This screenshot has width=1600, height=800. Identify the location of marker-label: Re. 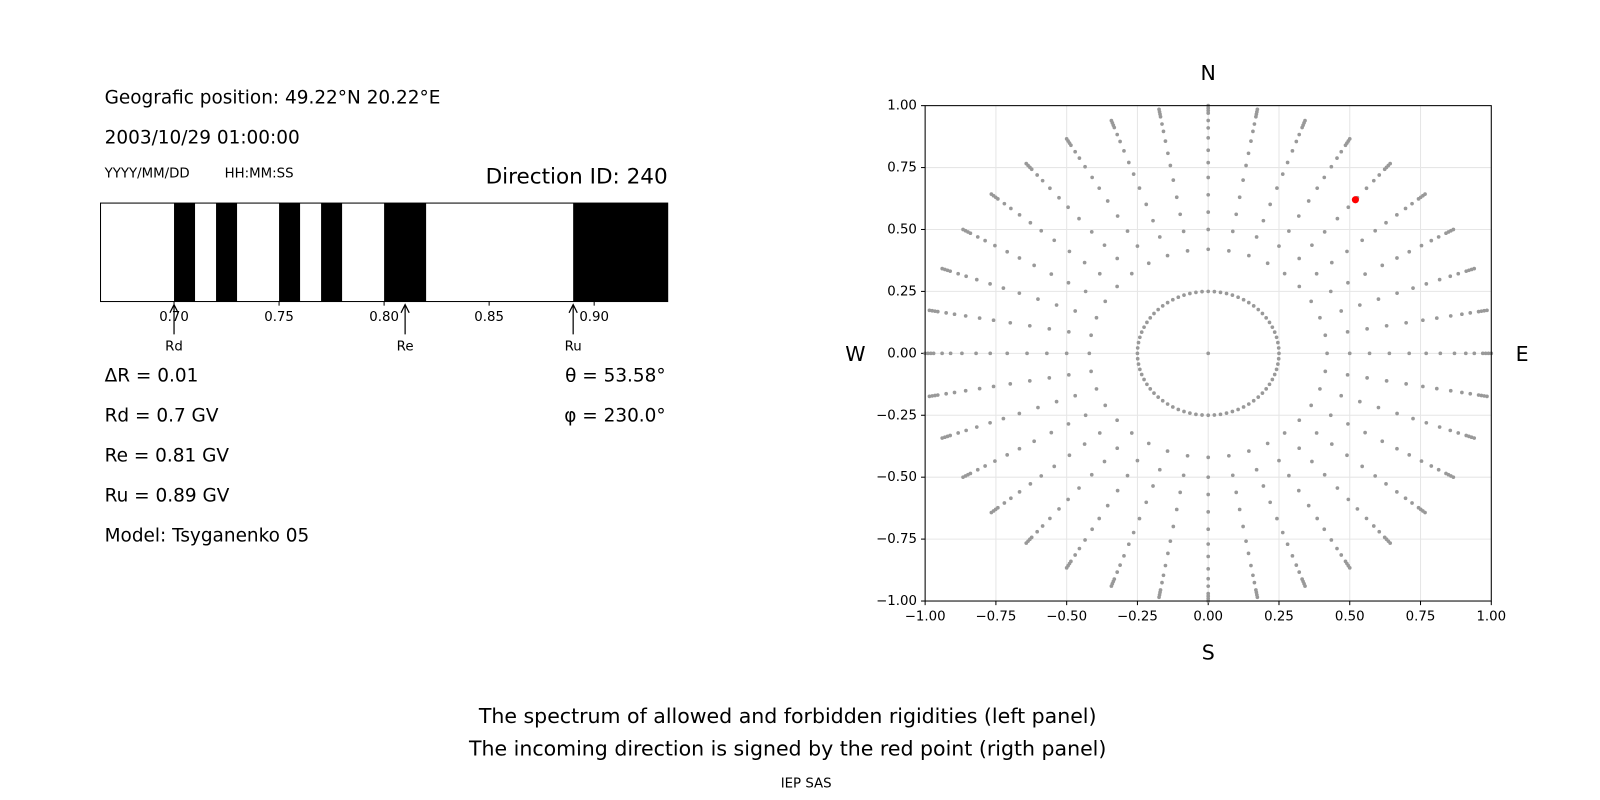
(405, 347).